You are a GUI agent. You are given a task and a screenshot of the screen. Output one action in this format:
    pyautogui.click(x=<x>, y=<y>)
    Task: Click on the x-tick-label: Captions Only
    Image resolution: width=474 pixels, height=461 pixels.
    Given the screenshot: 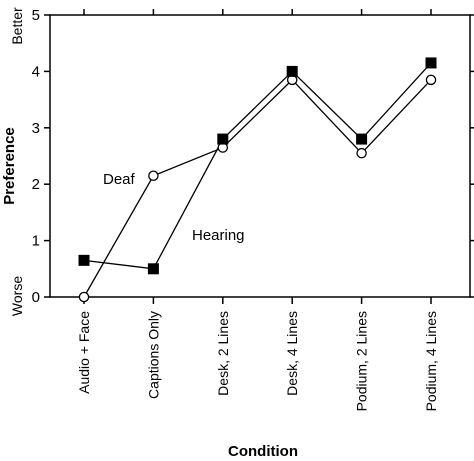 What is the action you would take?
    pyautogui.click(x=153, y=355)
    